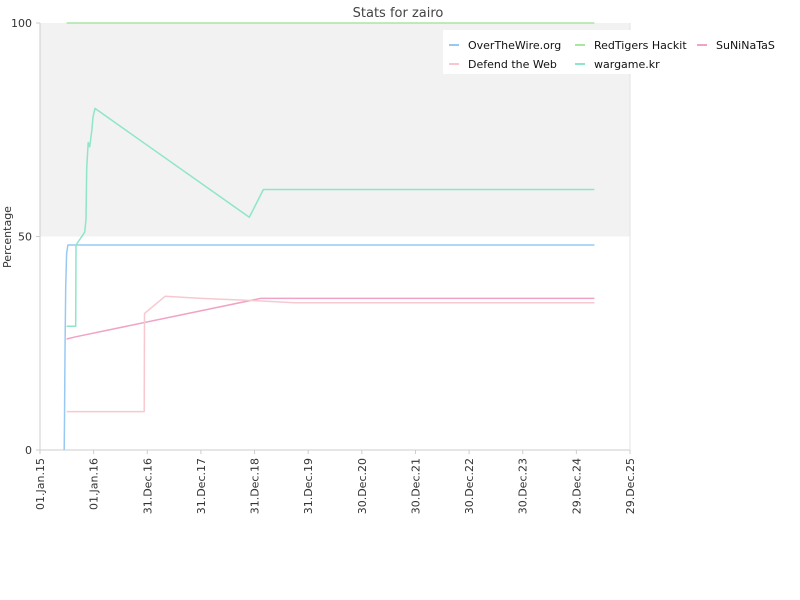  I want to click on x-tick-label: 29.Dec.24, so click(576, 486).